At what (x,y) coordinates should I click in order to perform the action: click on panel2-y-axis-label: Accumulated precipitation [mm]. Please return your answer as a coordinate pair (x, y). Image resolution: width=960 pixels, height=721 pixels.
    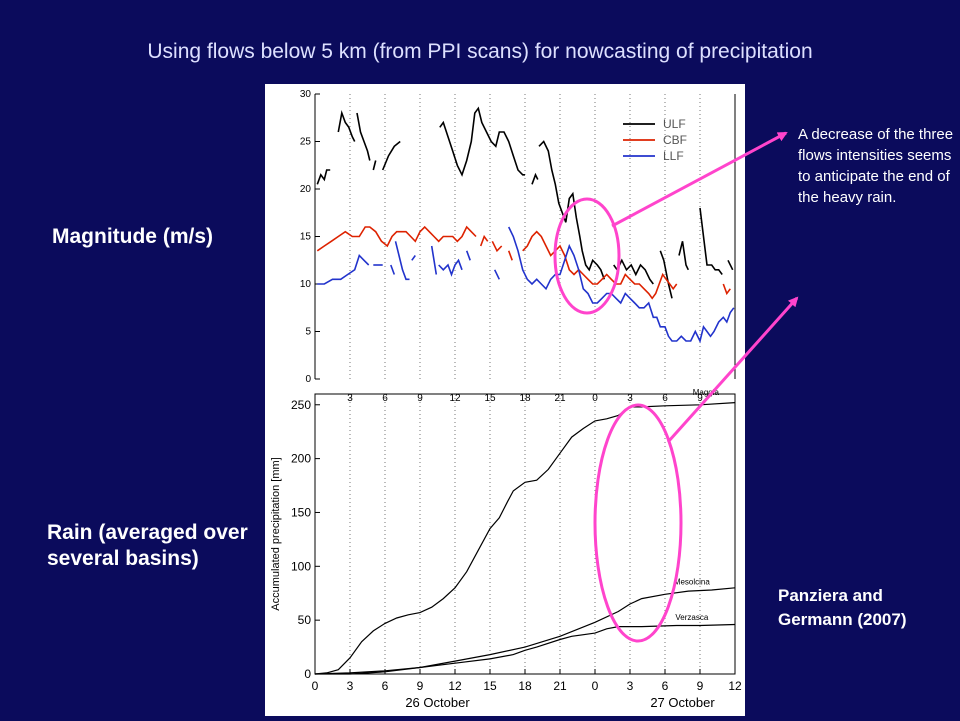
    Looking at the image, I should click on (276, 533).